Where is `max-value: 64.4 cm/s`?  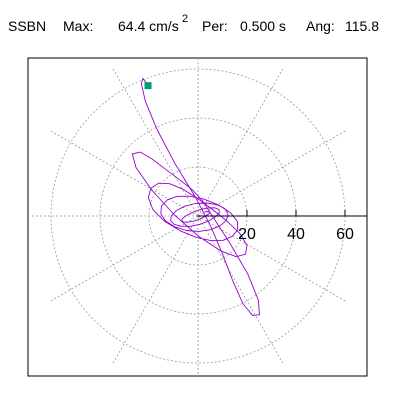
max-value: 64.4 cm/s is located at coordinates (148, 26).